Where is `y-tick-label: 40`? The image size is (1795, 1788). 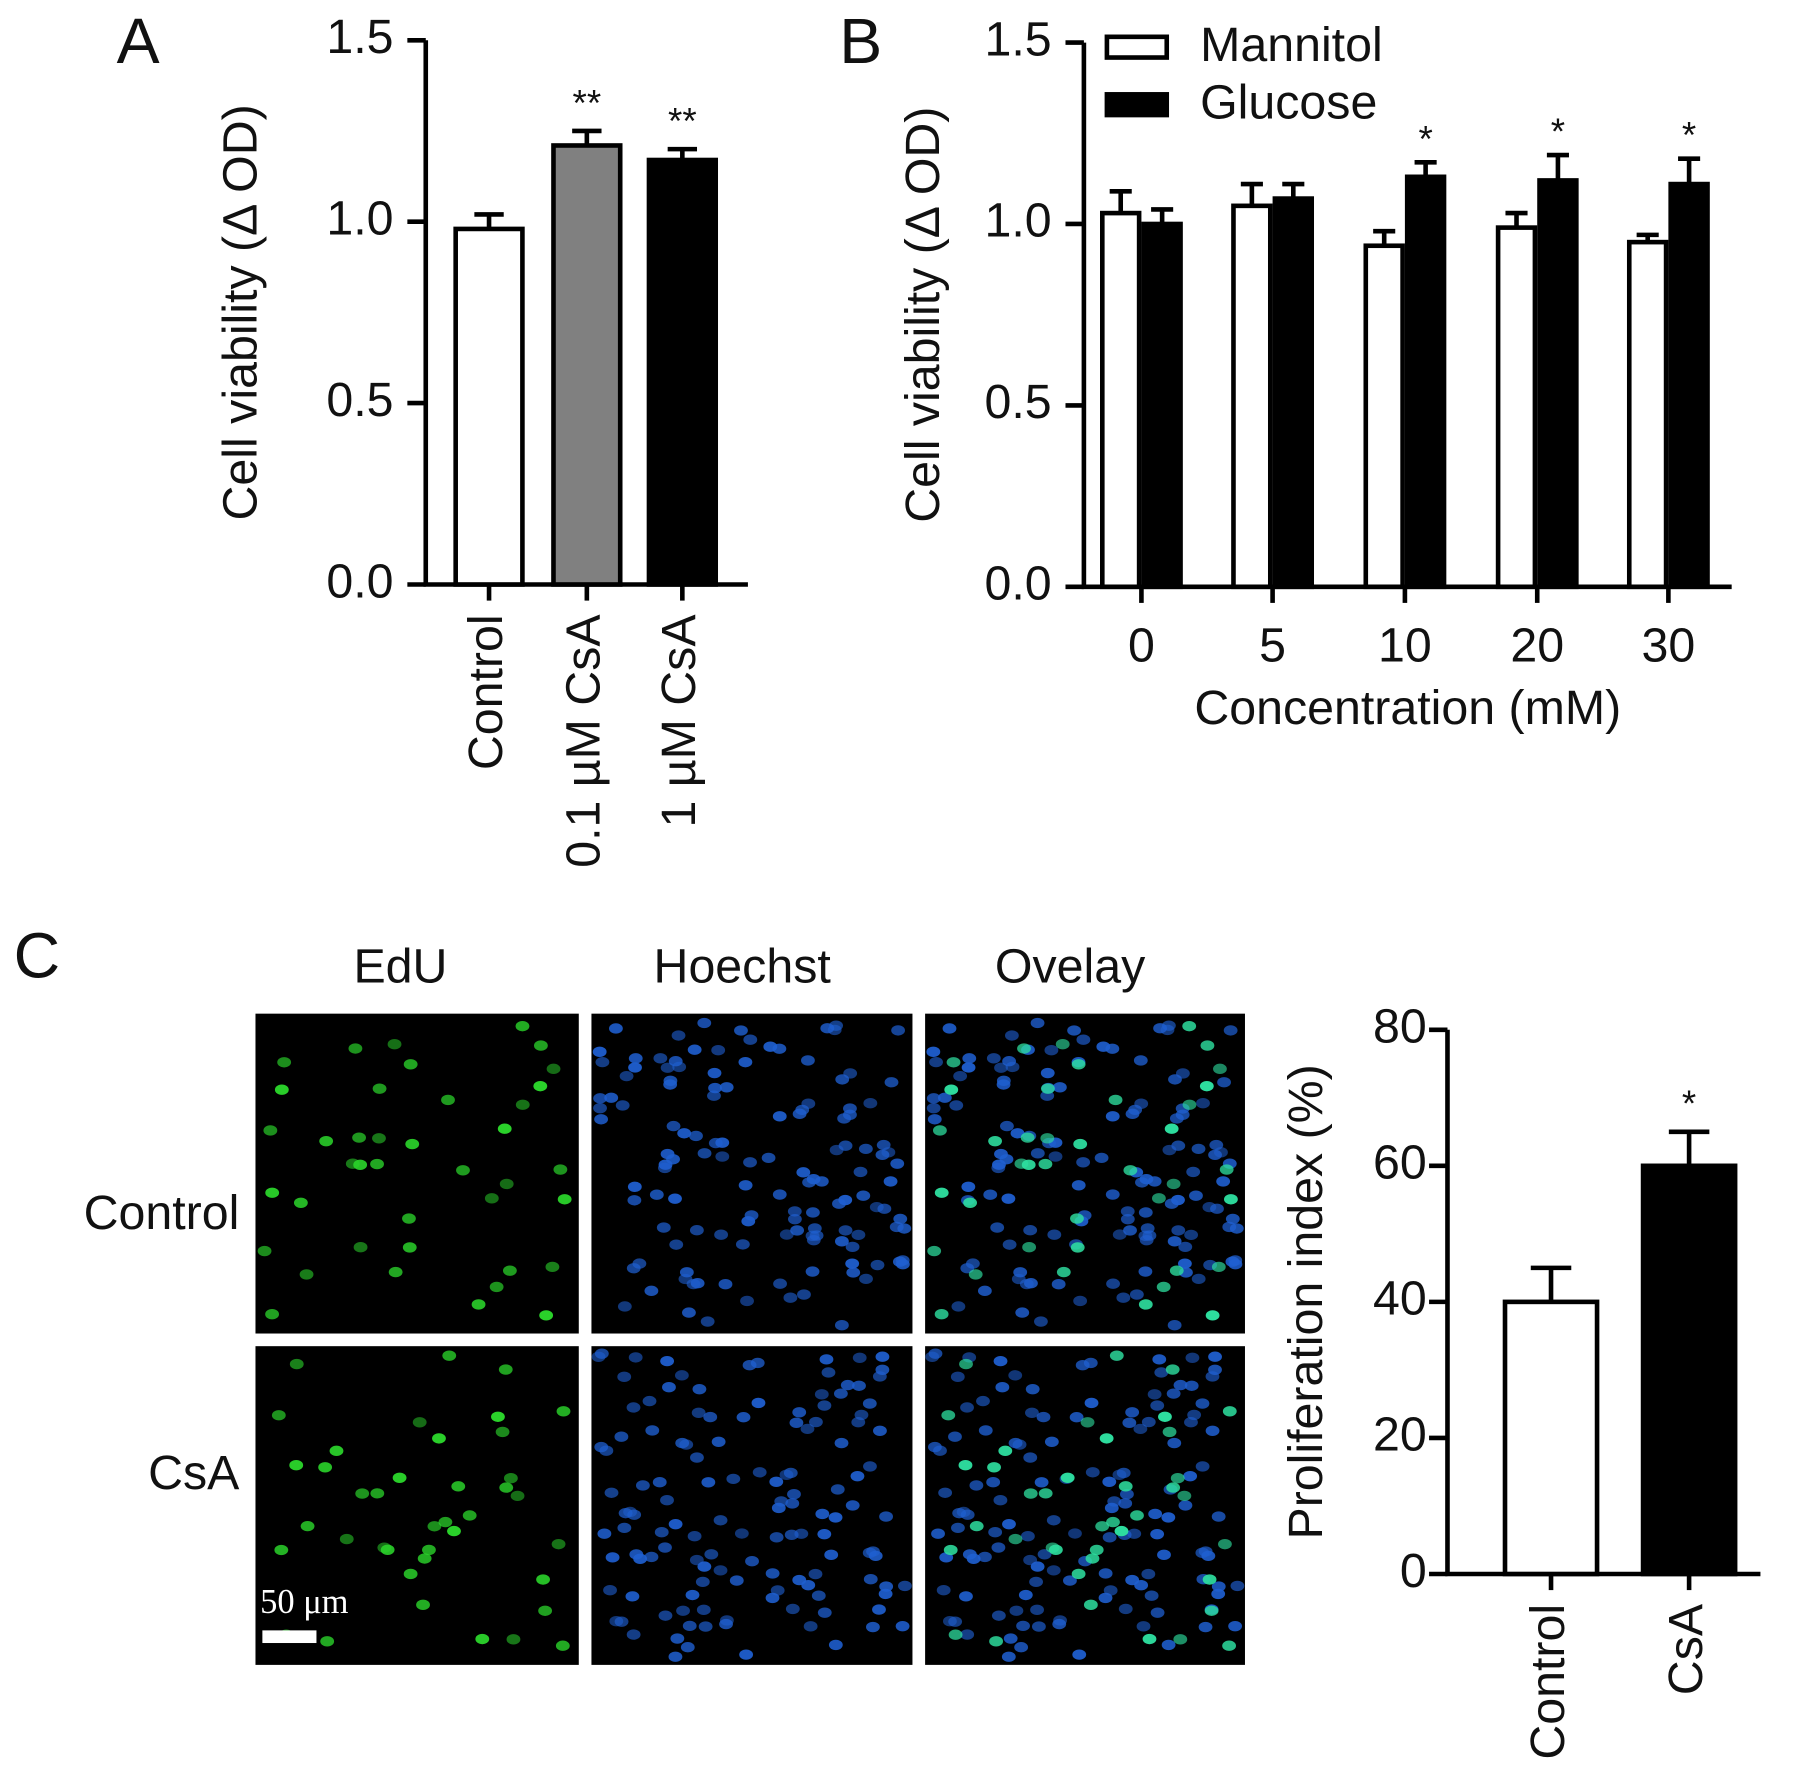
y-tick-label: 40 is located at coordinates (1400, 1299).